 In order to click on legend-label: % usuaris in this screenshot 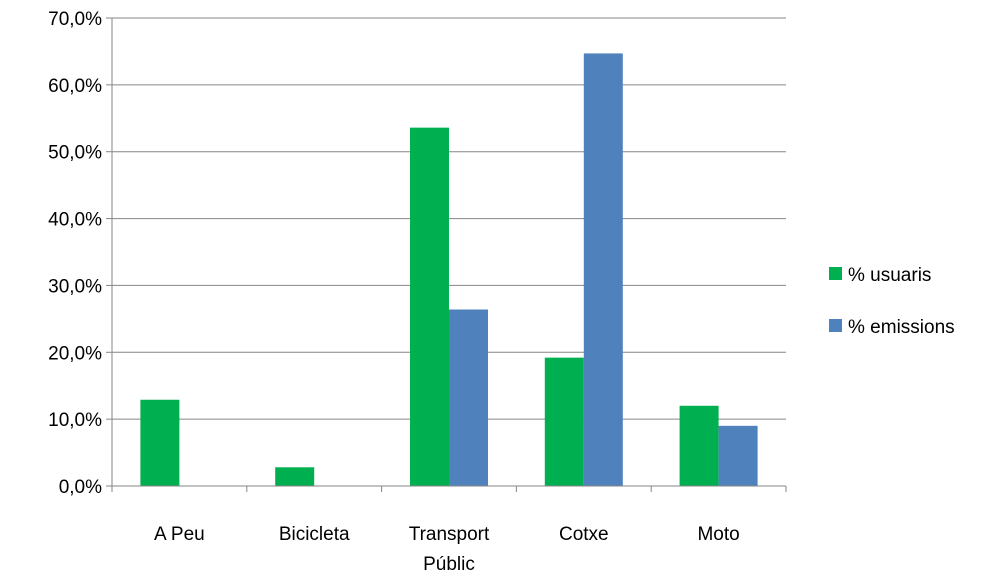, I will do `click(889, 275)`.